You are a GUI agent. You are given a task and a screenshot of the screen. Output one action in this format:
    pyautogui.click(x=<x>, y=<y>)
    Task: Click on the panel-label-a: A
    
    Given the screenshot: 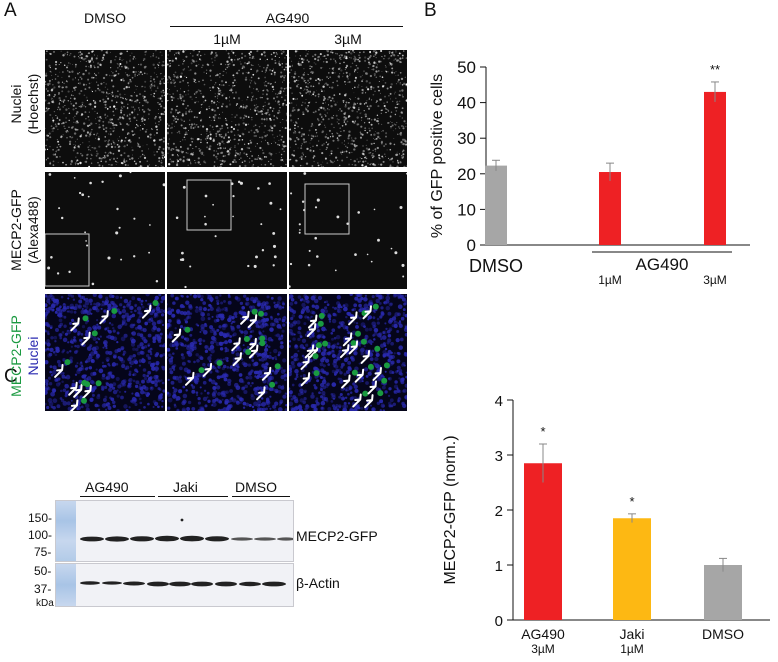 What is the action you would take?
    pyautogui.click(x=10, y=10)
    